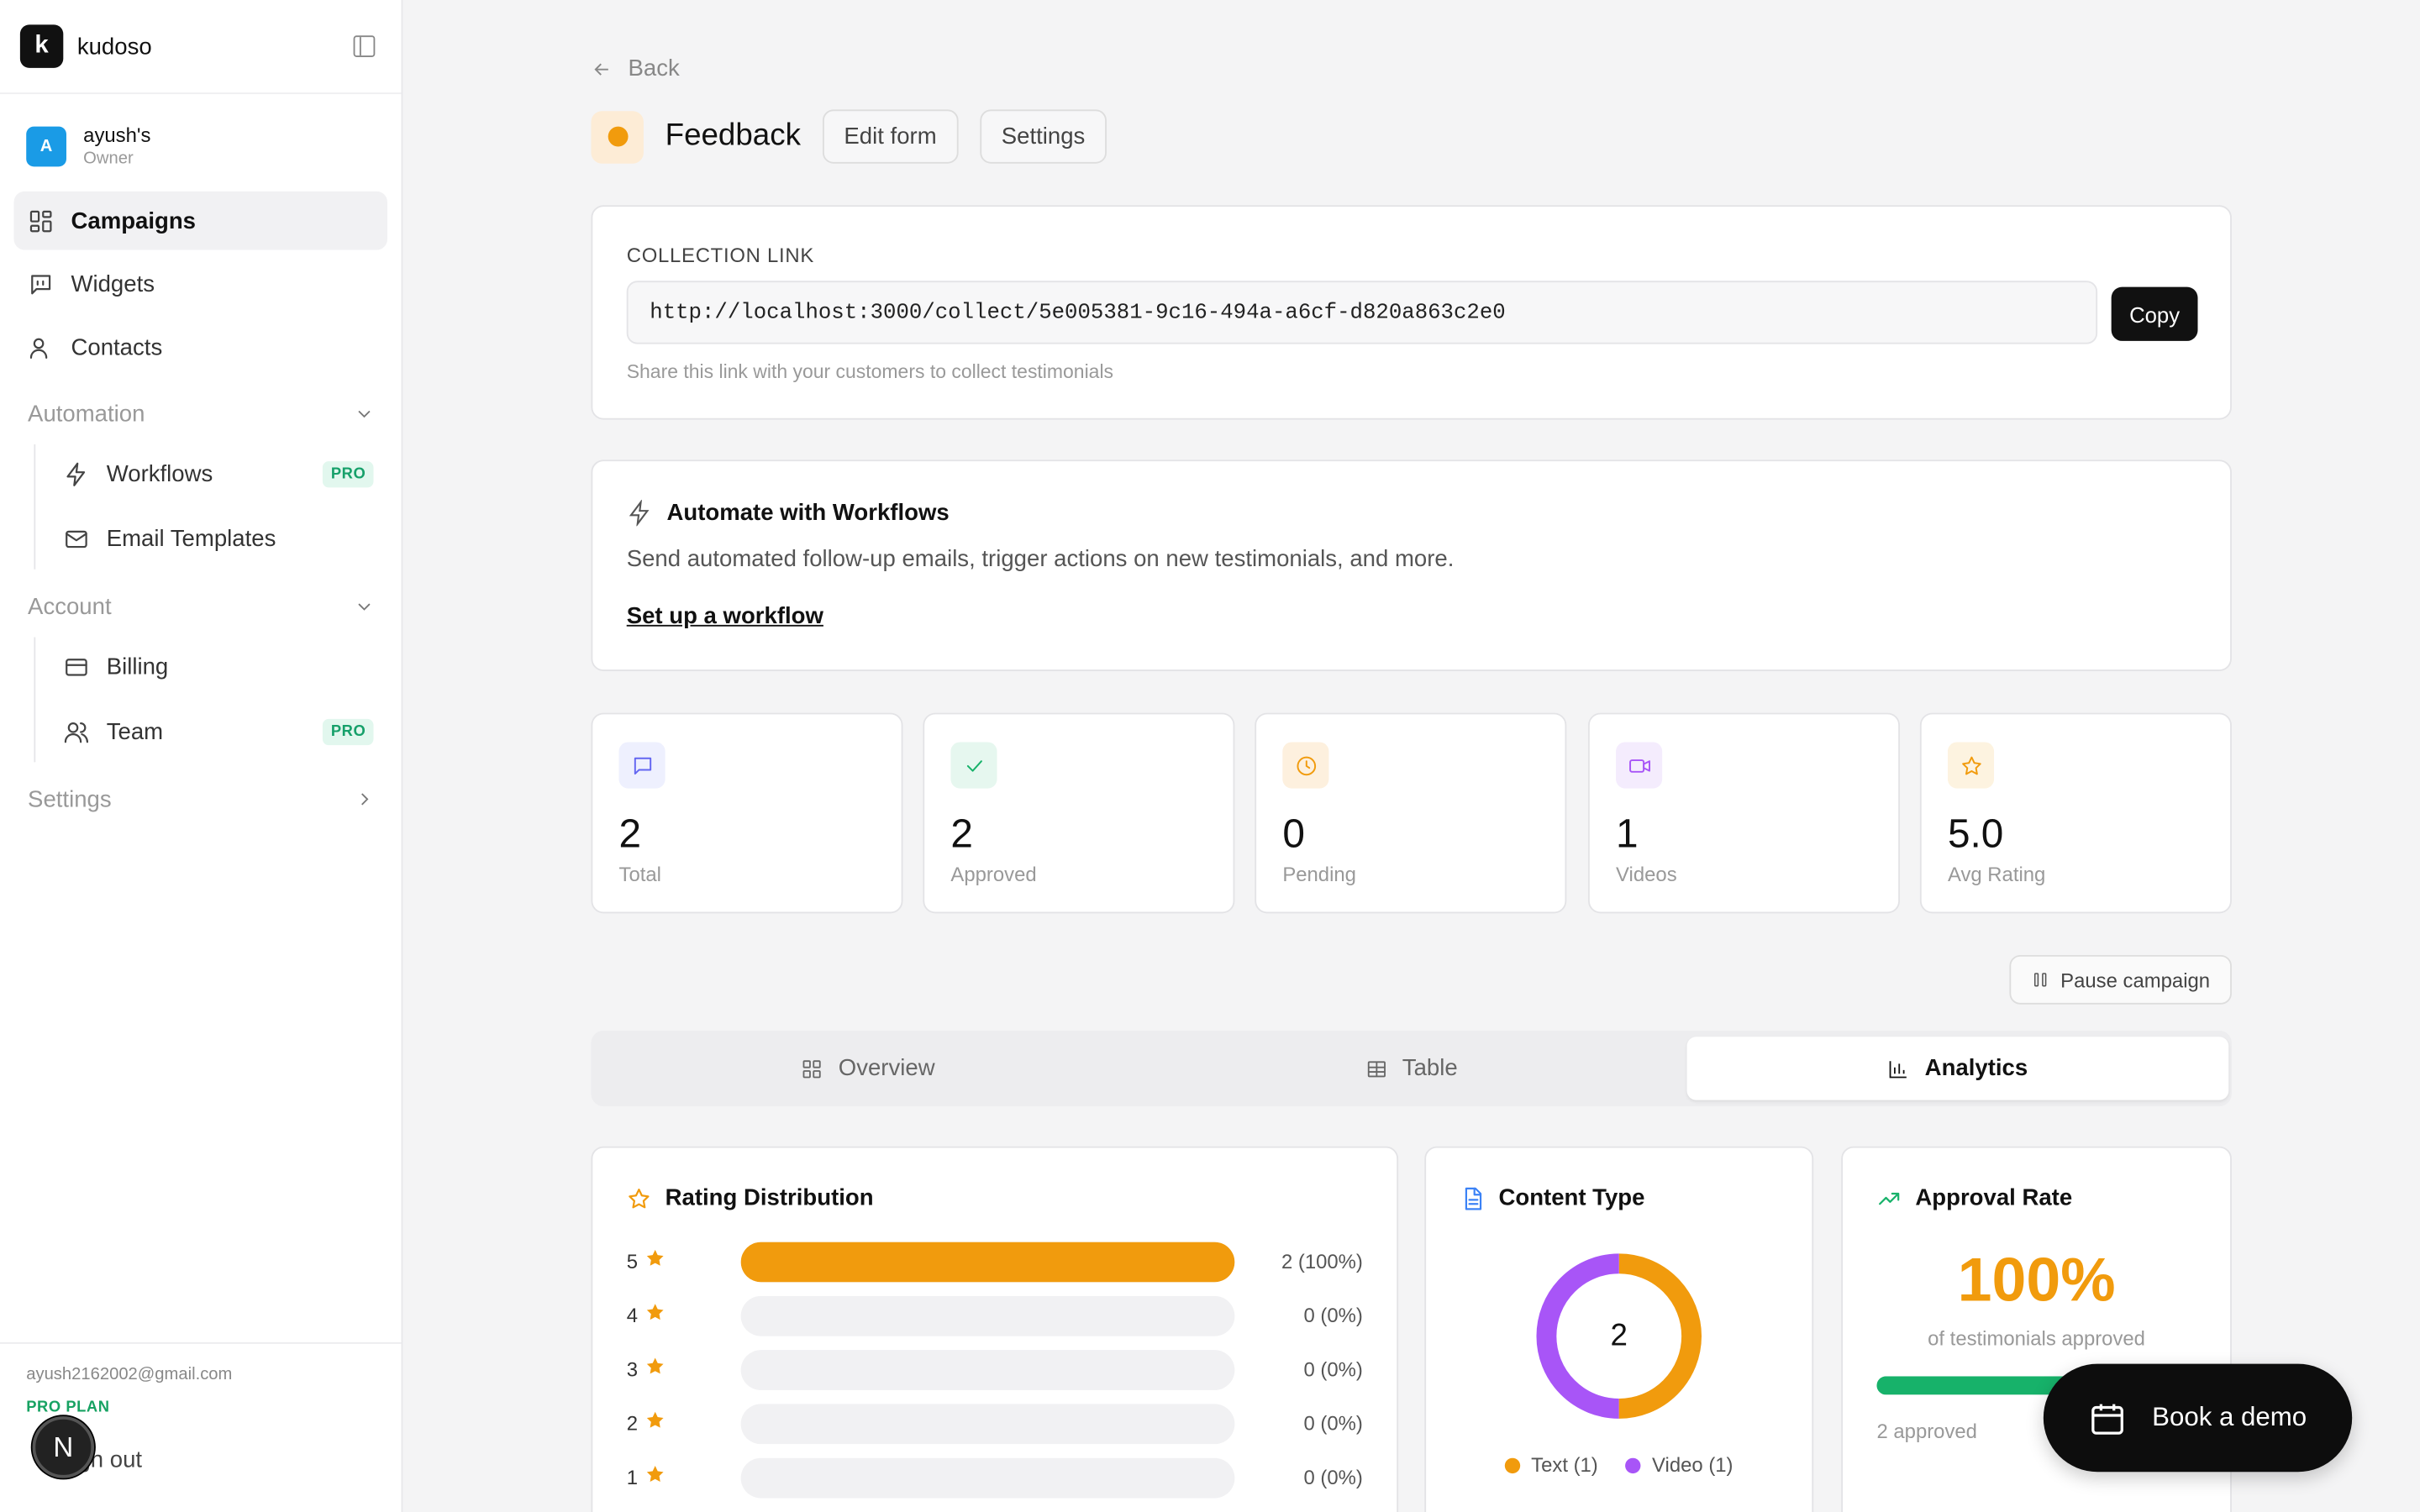 The width and height of the screenshot is (2420, 1512). Describe the element at coordinates (200, 413) in the screenshot. I see `sidebar-section-automation: Automation` at that location.